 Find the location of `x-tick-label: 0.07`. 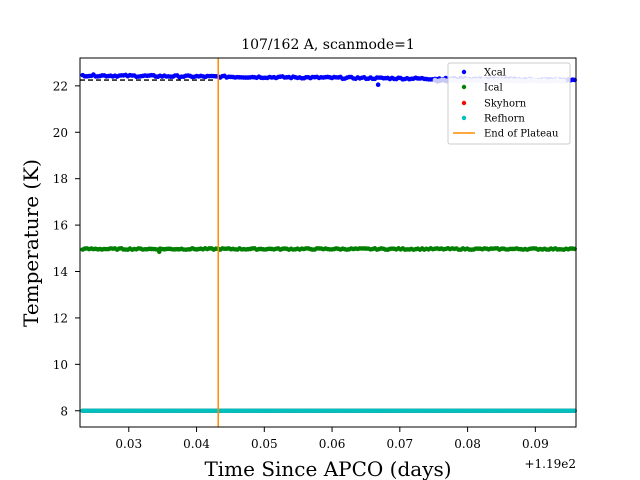

x-tick-label: 0.07 is located at coordinates (399, 444).